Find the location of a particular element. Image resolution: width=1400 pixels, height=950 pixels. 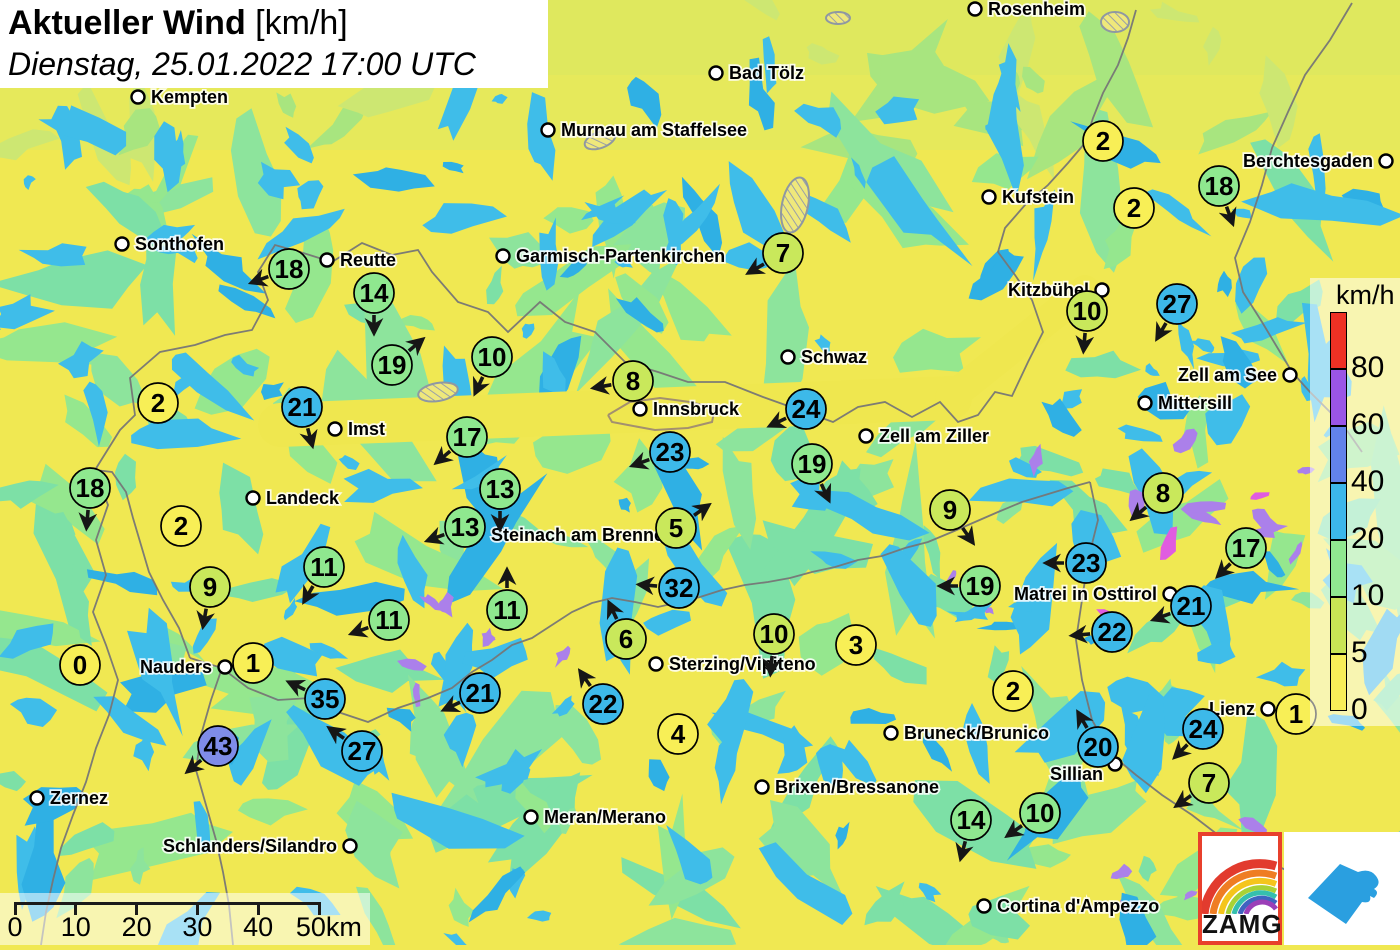

scale-label: 30 is located at coordinates (197, 927).